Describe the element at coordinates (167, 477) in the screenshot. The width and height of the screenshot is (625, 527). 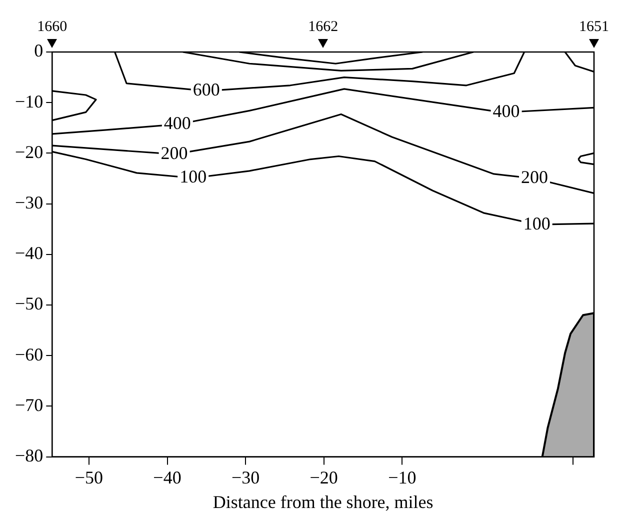
I see `x-tick-label: −40` at that location.